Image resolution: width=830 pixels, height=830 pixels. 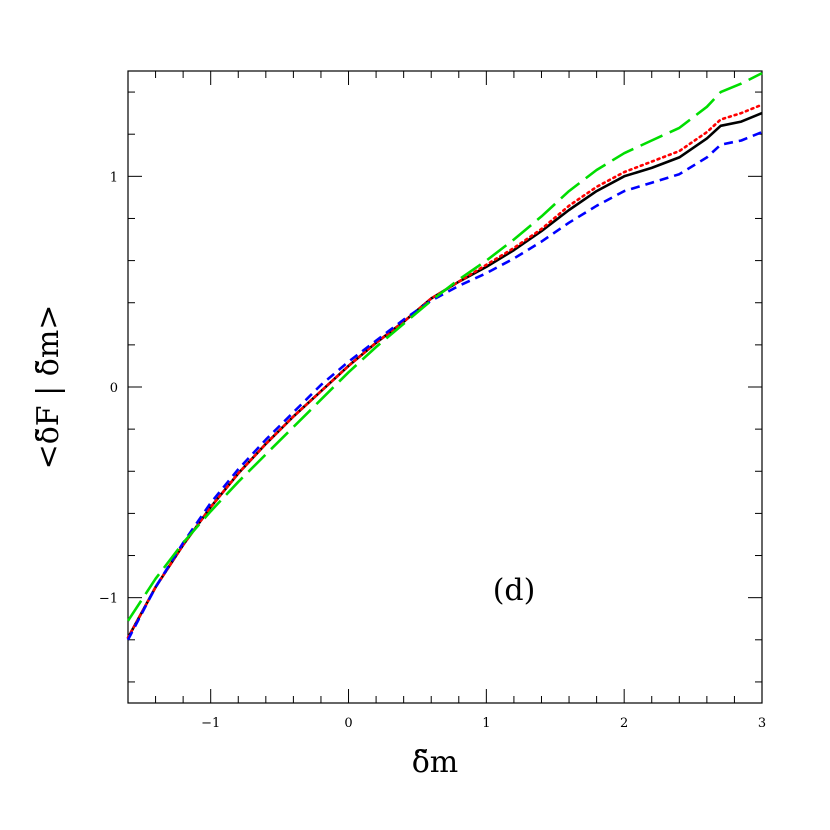 I want to click on y-tick-label: 0, so click(x=114, y=388).